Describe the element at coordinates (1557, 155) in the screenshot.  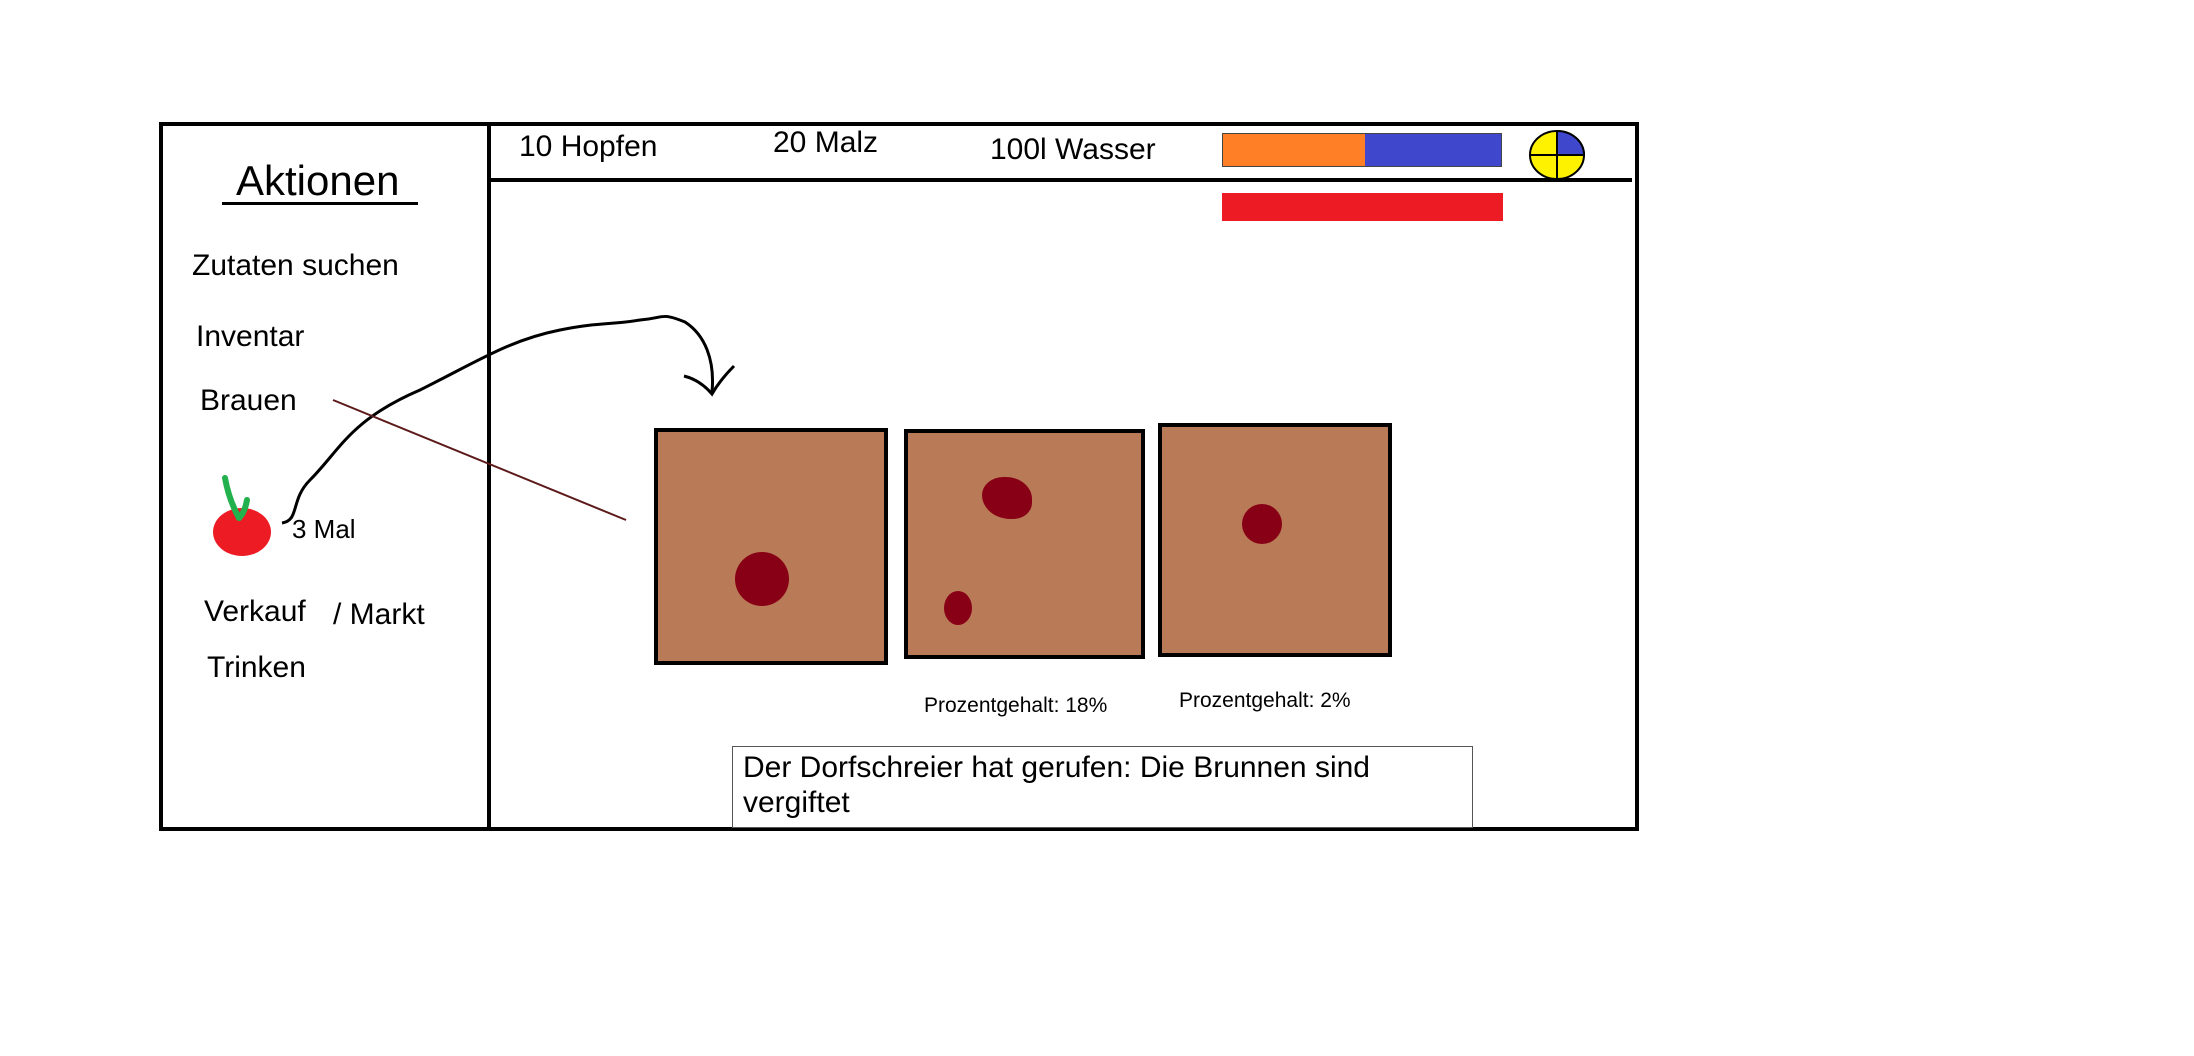
I see `clock-icon` at that location.